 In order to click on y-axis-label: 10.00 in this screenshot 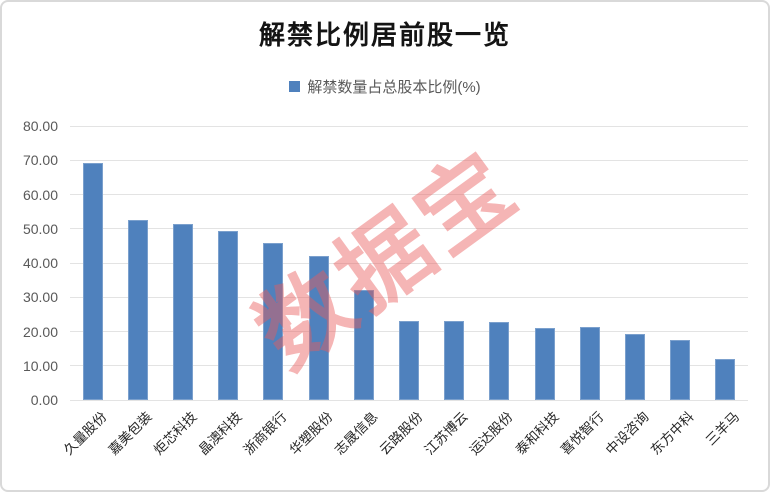, I will do `click(40, 365)`.